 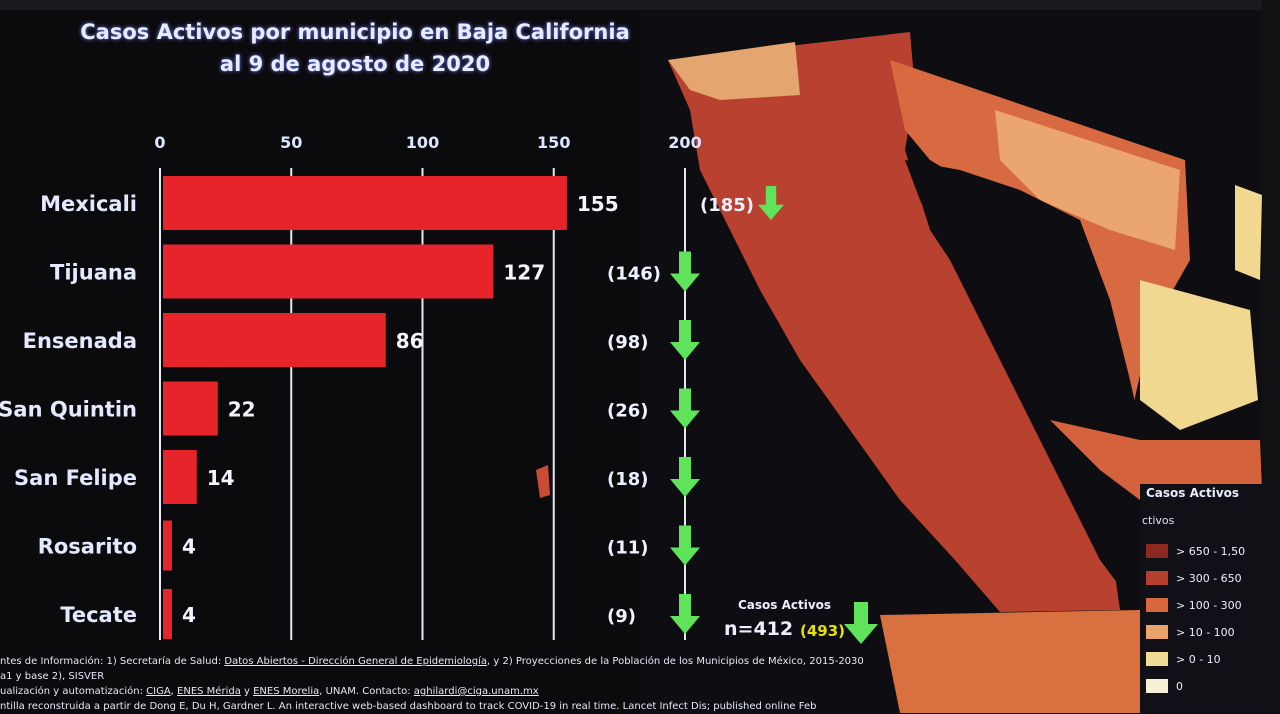 I want to click on previous-value-label: (18), so click(x=628, y=479).